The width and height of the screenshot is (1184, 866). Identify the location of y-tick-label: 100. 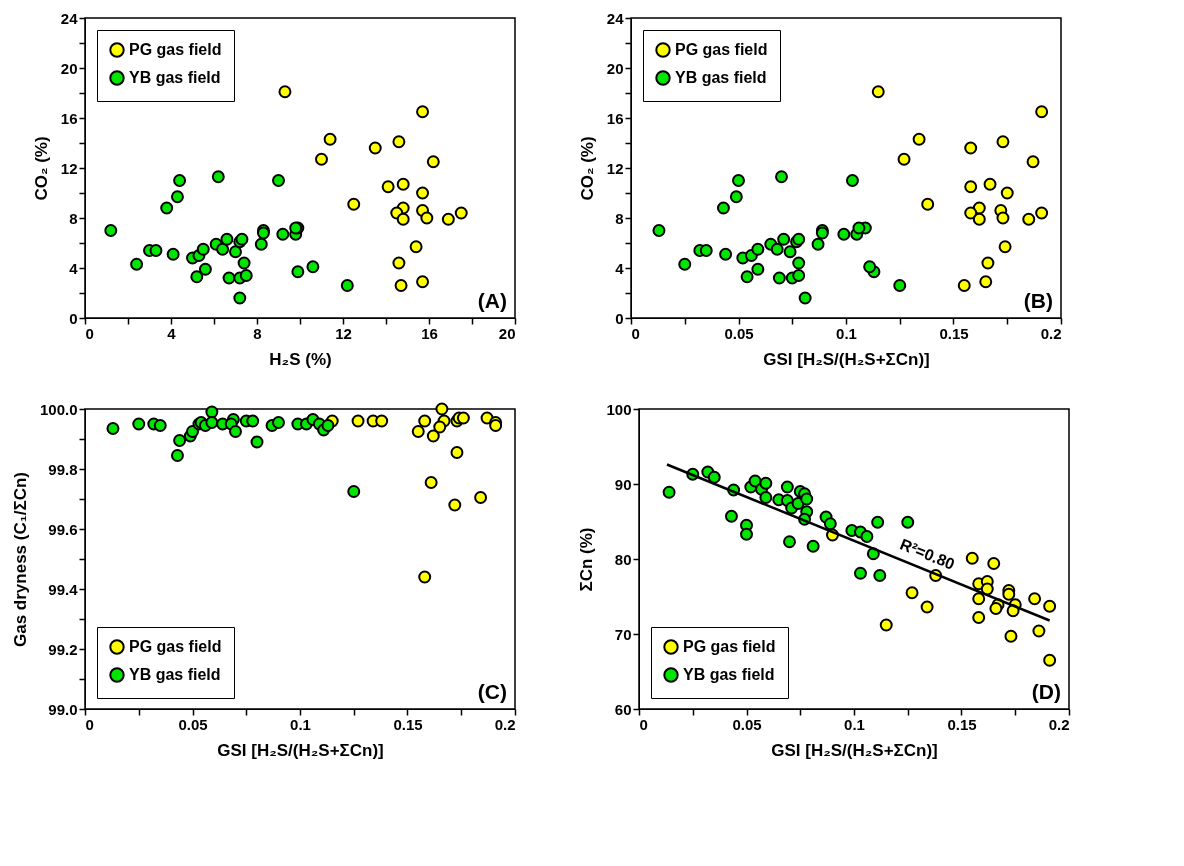
(619, 409).